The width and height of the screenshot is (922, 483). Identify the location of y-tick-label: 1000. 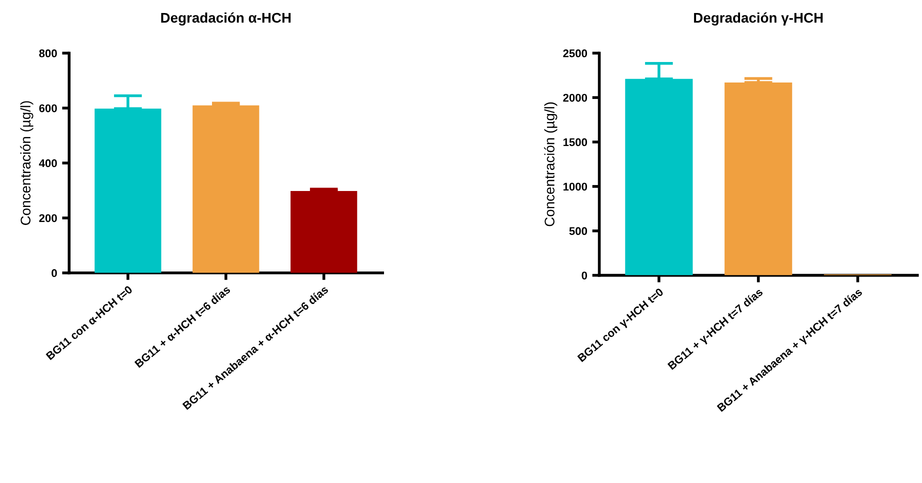
(575, 186).